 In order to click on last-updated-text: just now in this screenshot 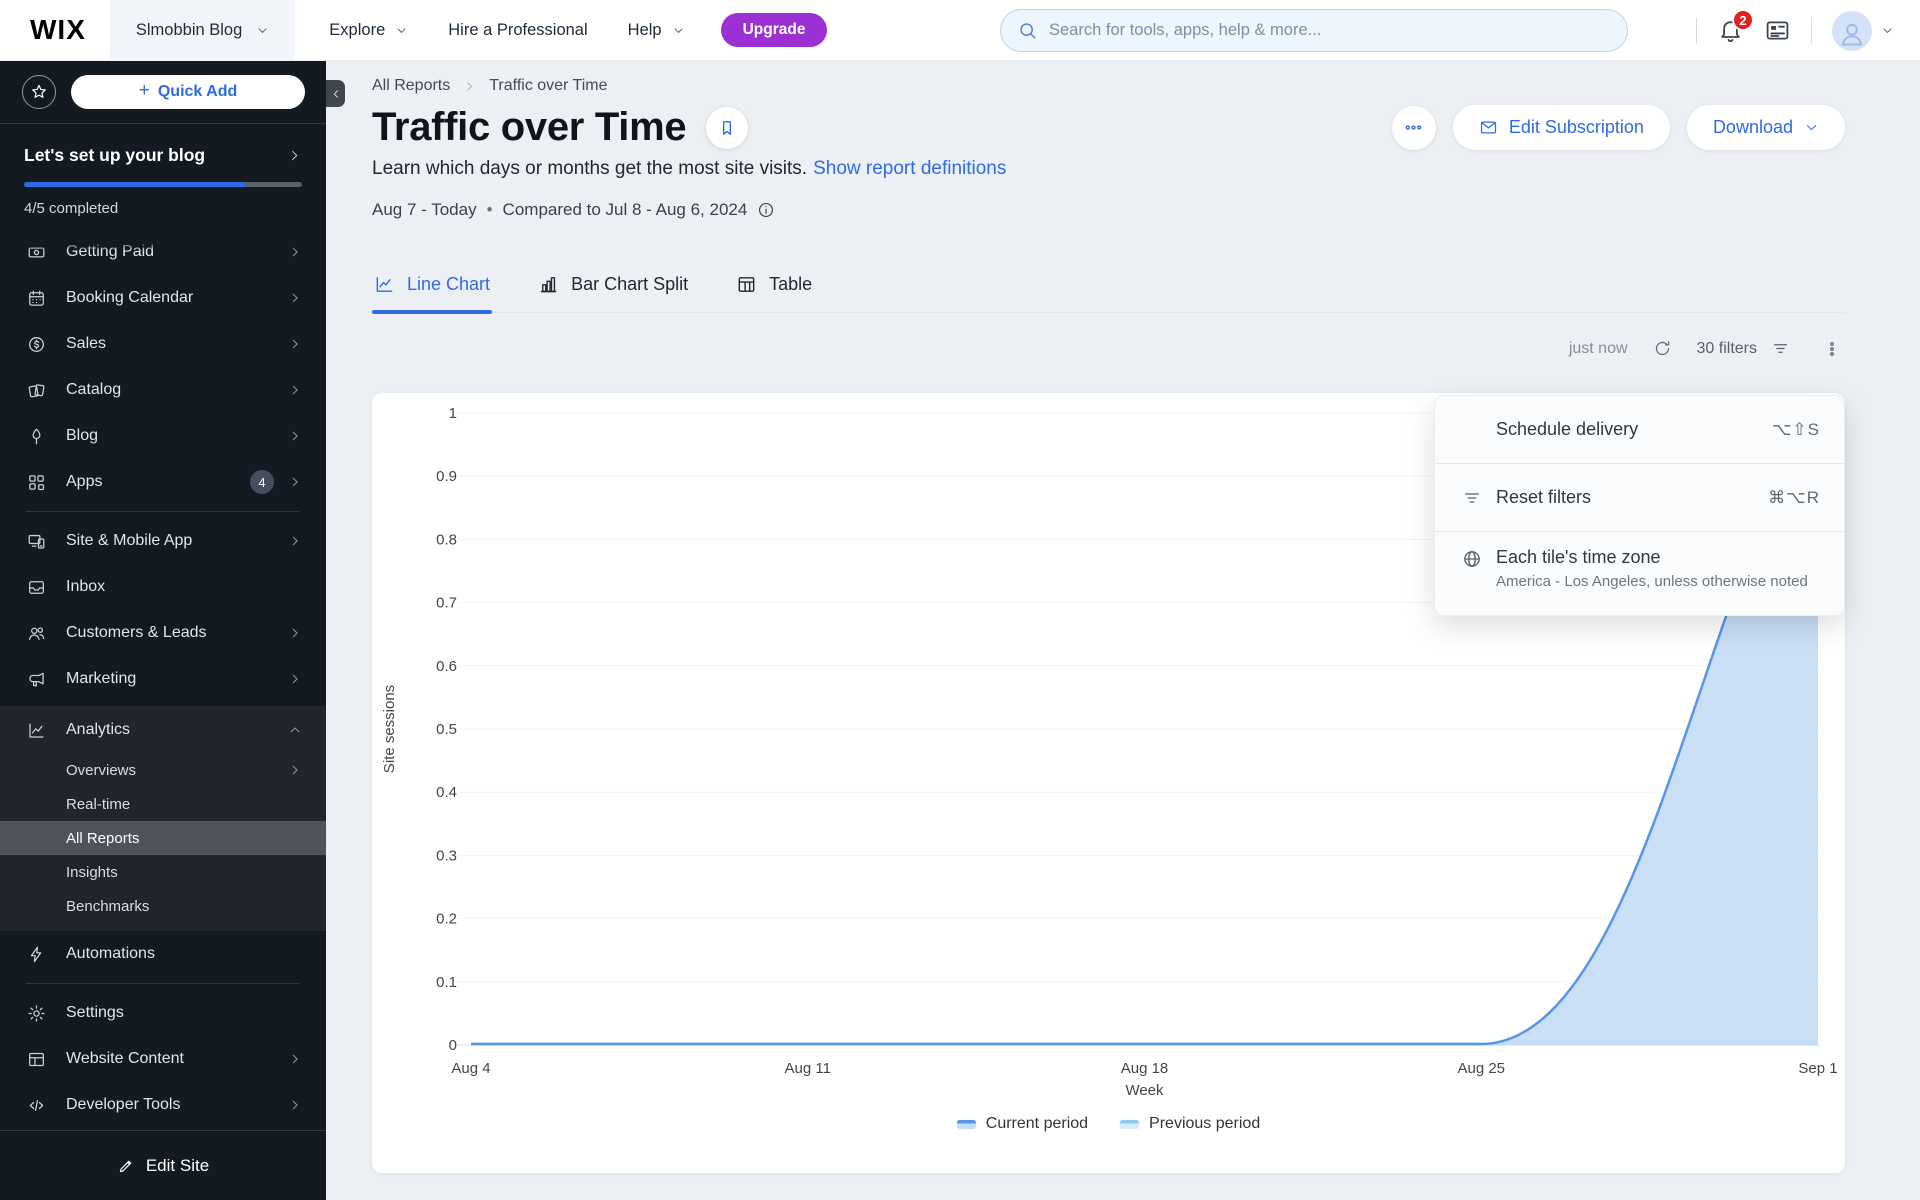, I will do `click(1598, 348)`.